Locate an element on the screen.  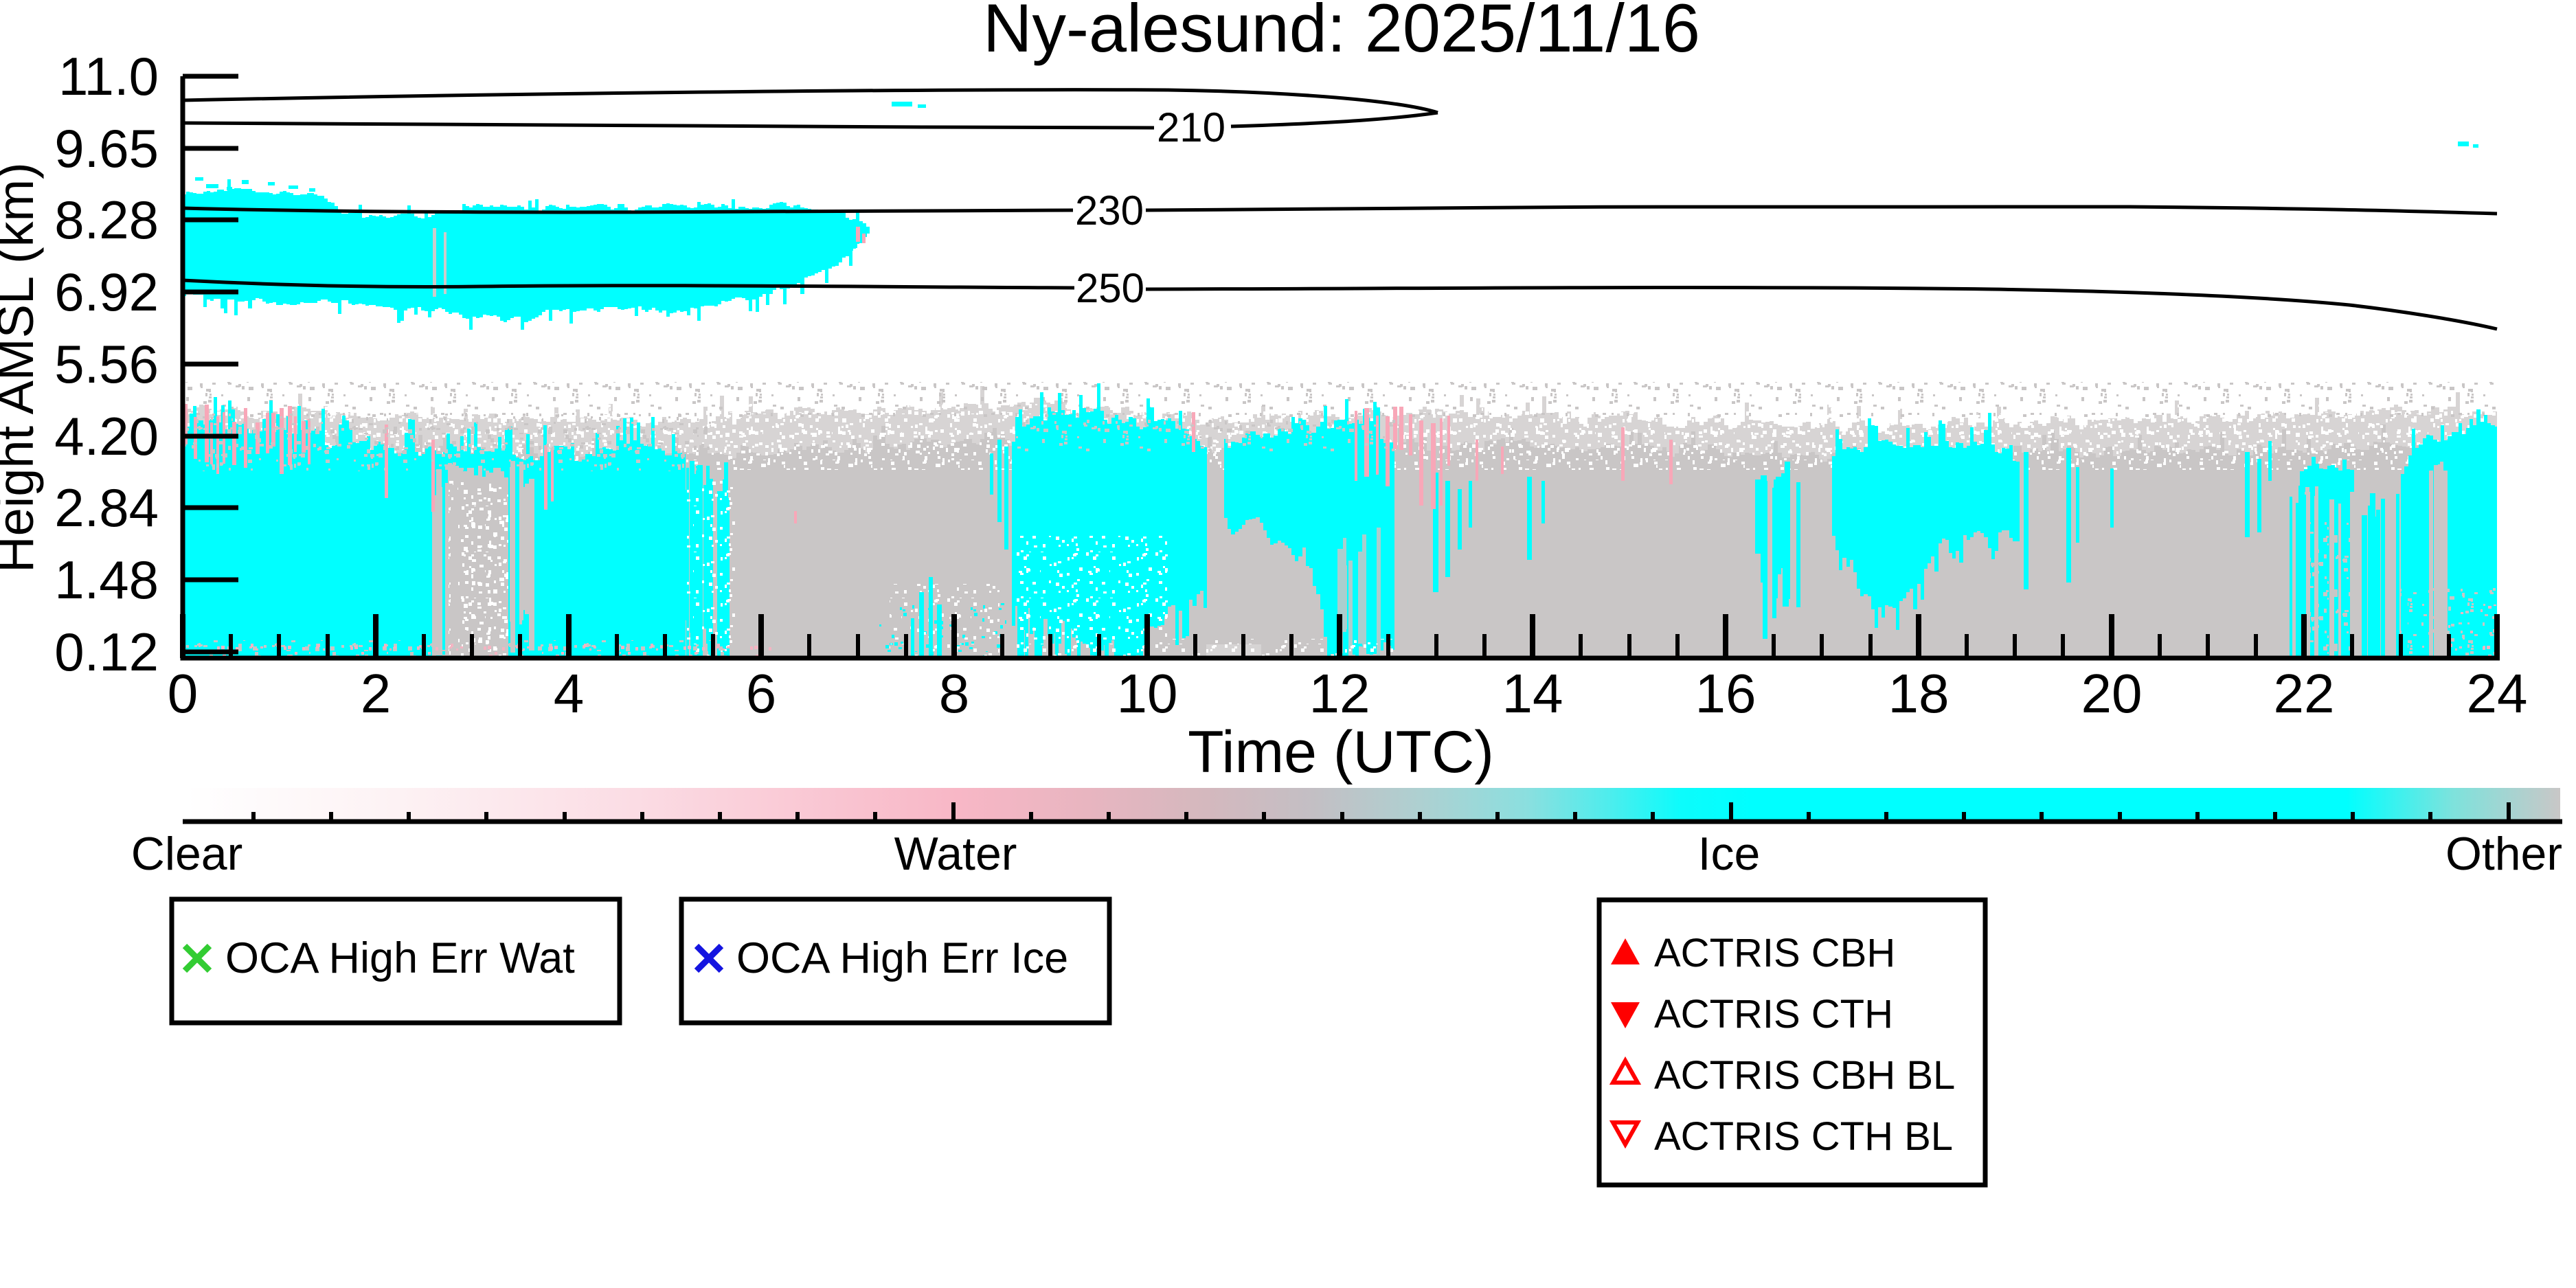
svg-text: 14 is located at coordinates (1532, 693).